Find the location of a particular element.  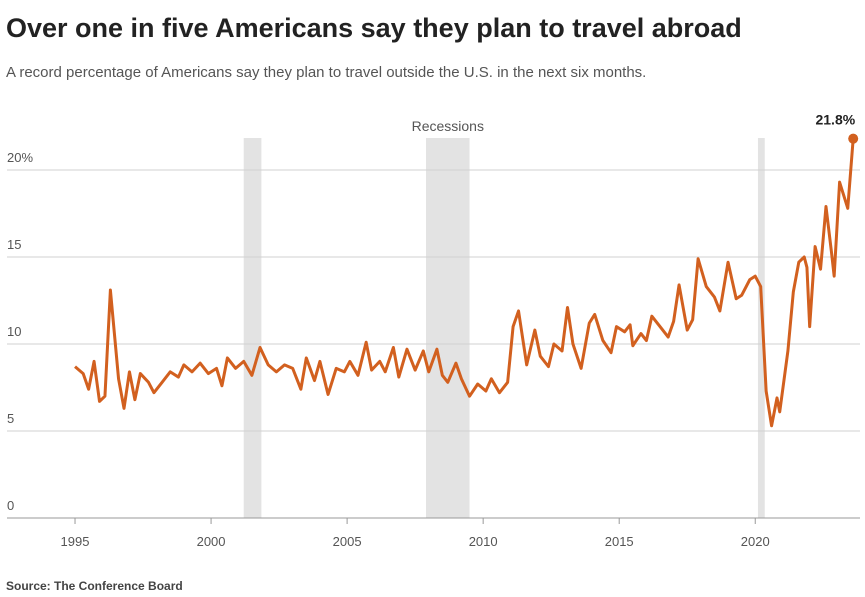

x-tick-label: 2020 is located at coordinates (755, 541).